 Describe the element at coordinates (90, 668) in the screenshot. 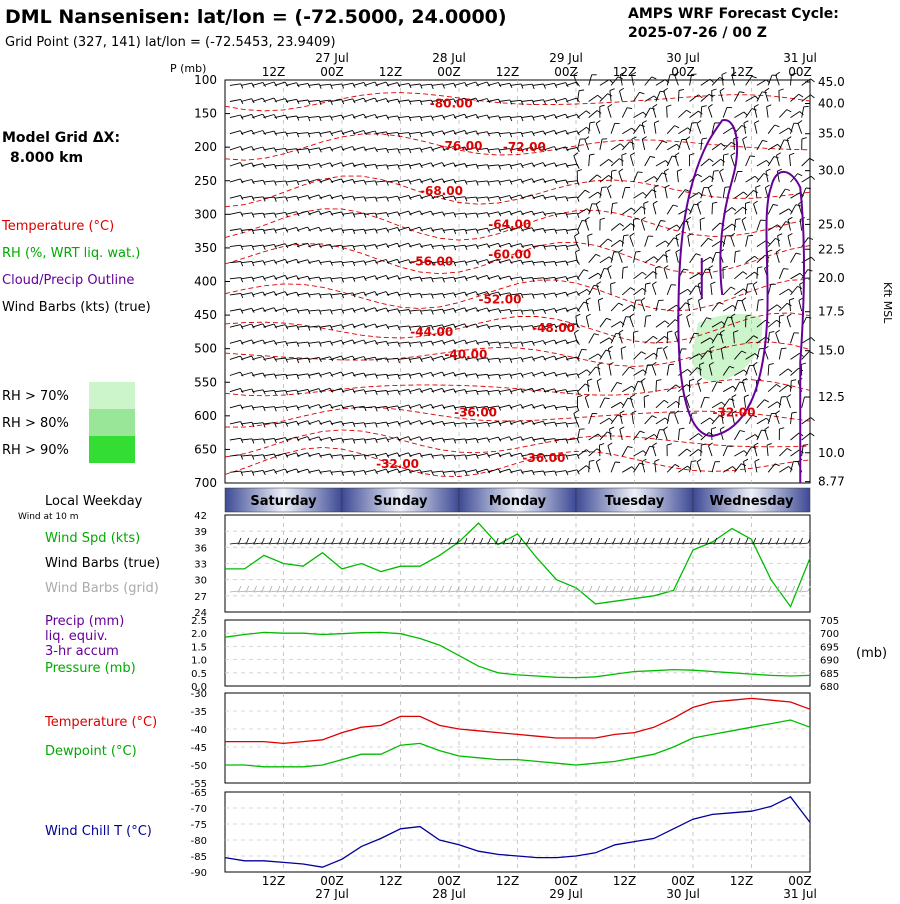

I see `legend-pressure: Pressure (mb)` at that location.